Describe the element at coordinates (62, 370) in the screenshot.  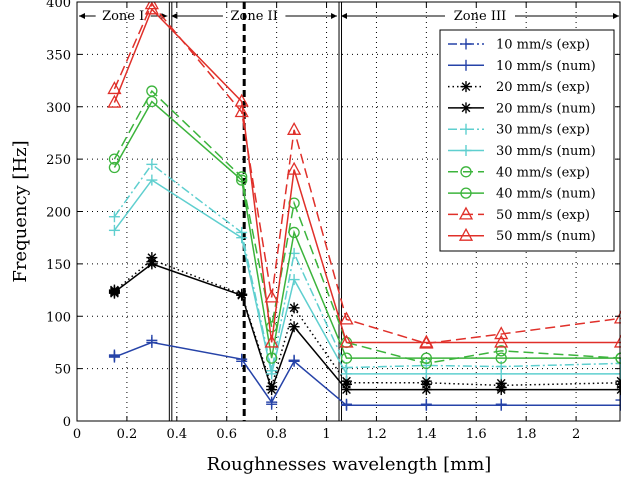
I see `y-tick-label: 50` at that location.